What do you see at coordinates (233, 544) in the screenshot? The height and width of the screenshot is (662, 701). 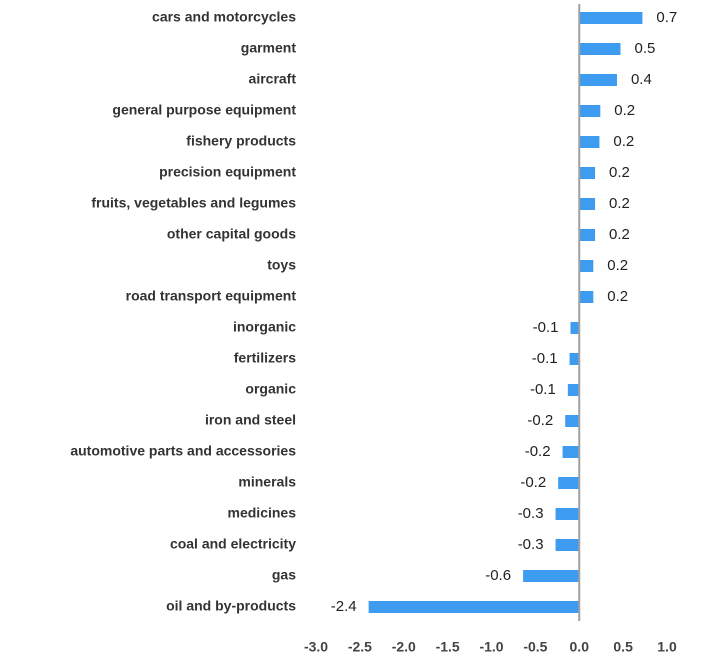 I see `category-label: coal and electricity` at bounding box center [233, 544].